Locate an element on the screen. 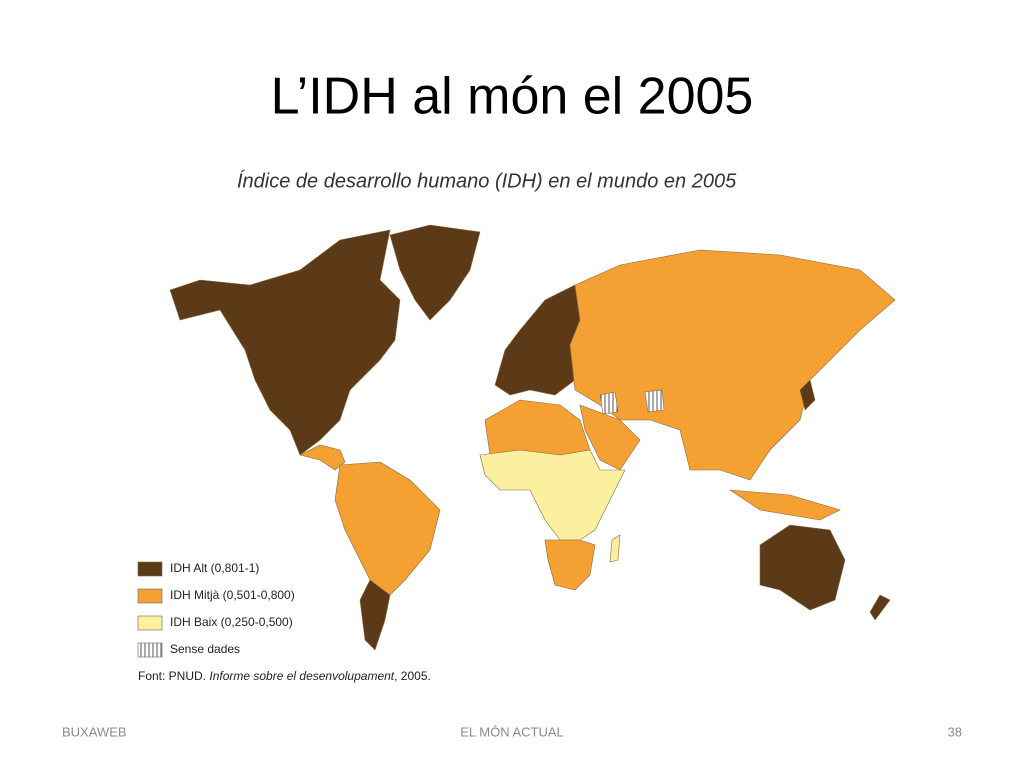 This screenshot has height=768, width=1024. source-work: Informe sobre el desenvolupament is located at coordinates (301, 676).